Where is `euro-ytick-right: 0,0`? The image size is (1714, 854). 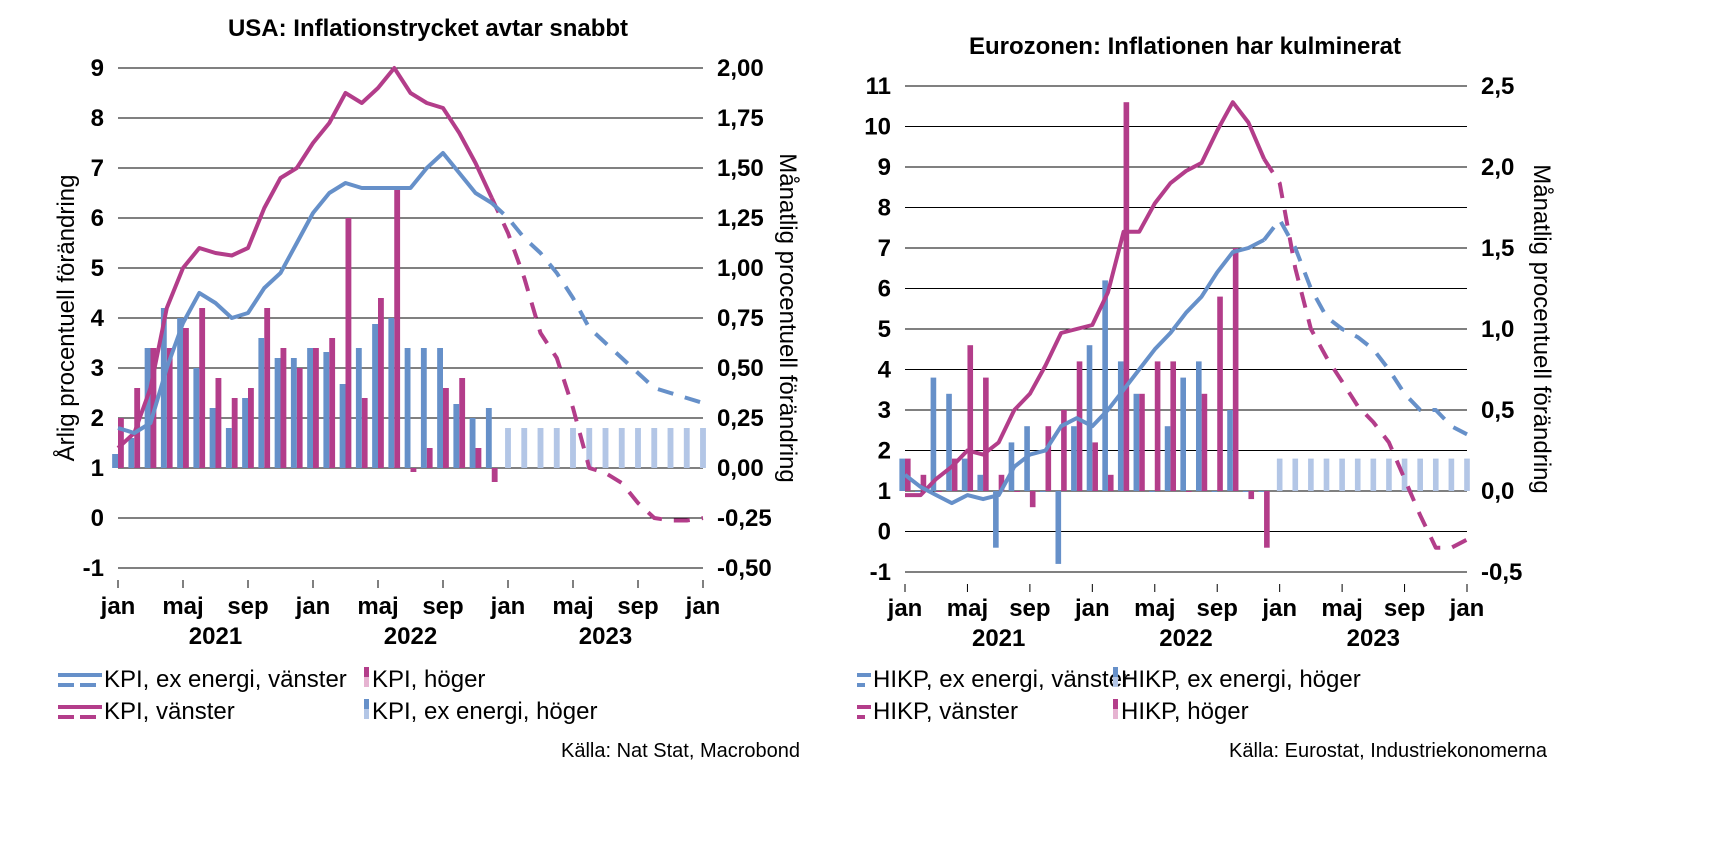
euro-ytick-right: 0,0 is located at coordinates (1497, 491).